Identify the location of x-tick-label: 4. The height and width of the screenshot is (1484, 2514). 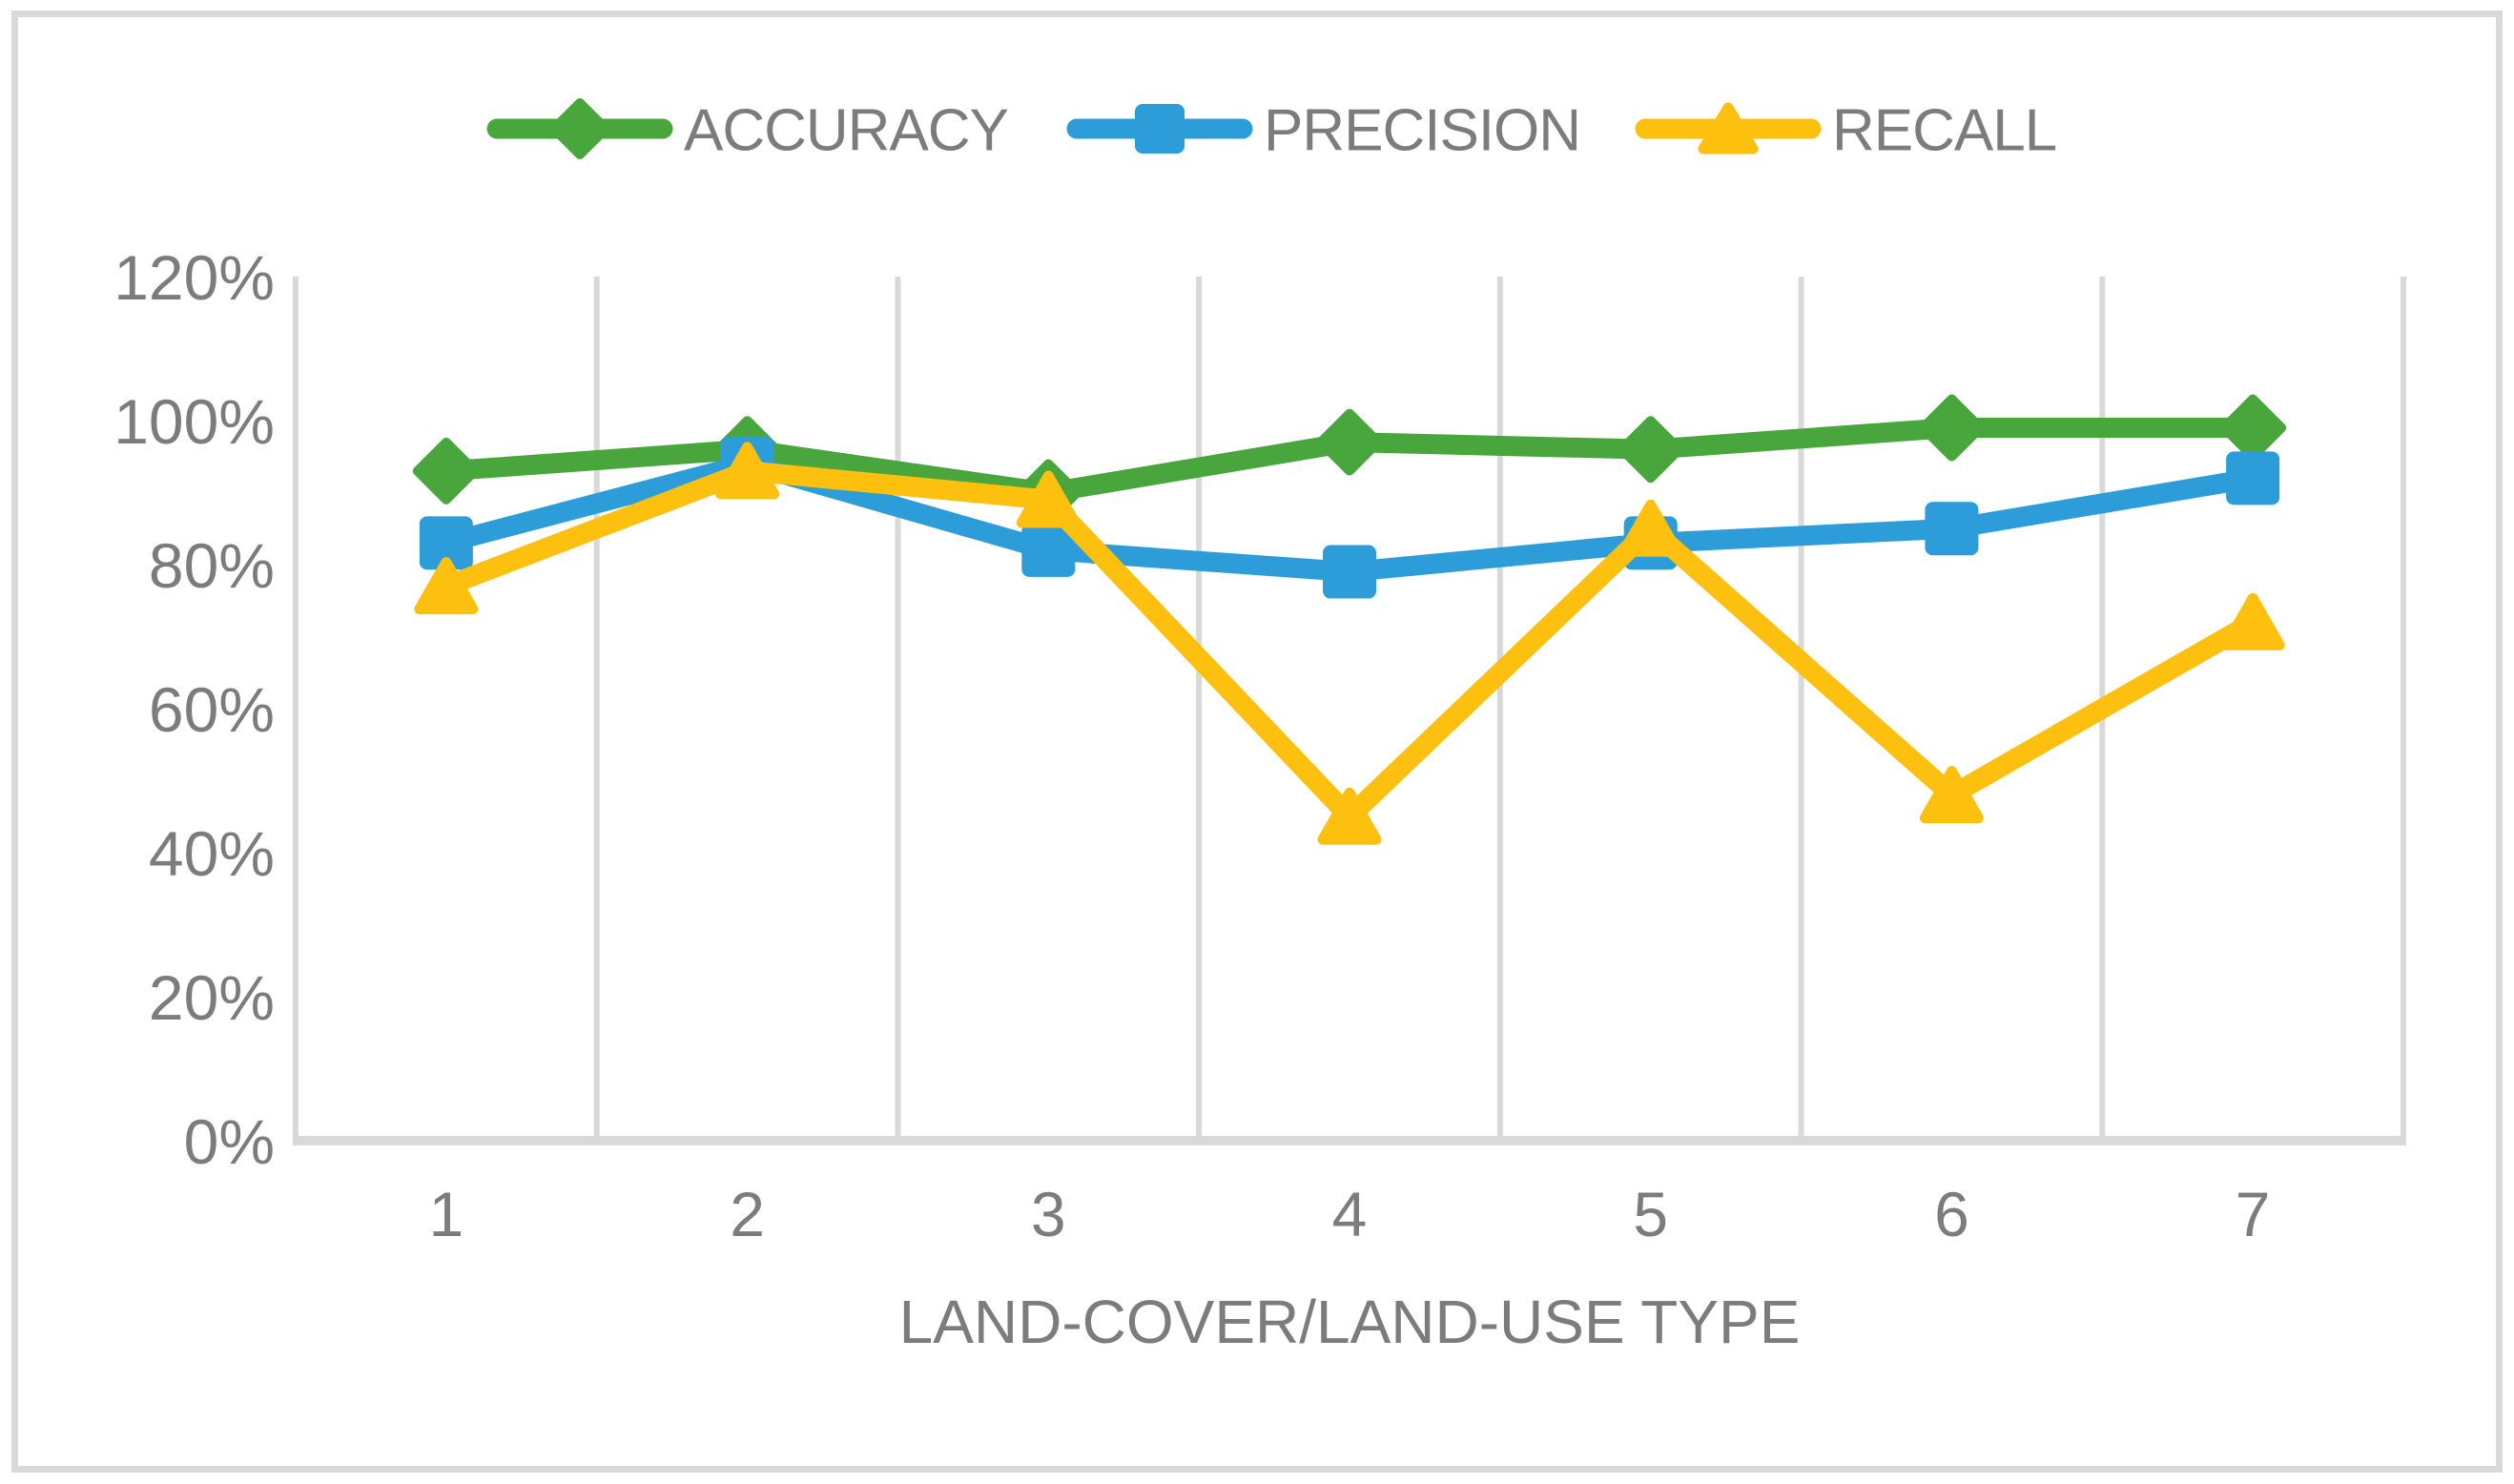
(1350, 1214).